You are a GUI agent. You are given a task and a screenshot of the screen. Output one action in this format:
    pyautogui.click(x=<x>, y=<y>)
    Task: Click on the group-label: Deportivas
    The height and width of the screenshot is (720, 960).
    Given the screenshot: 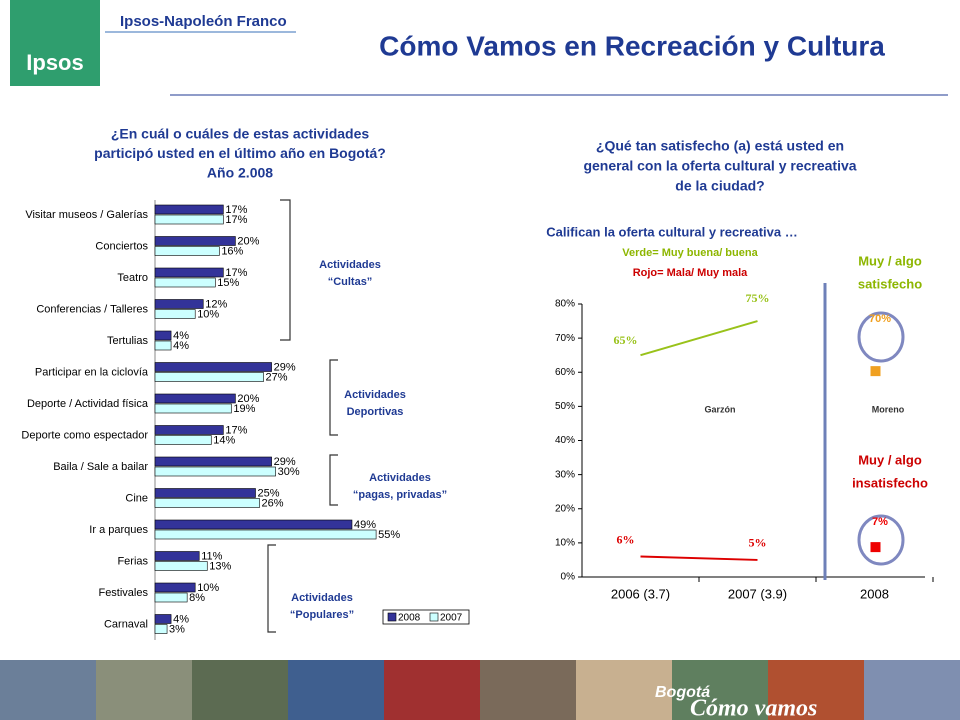 What is the action you would take?
    pyautogui.click(x=375, y=412)
    